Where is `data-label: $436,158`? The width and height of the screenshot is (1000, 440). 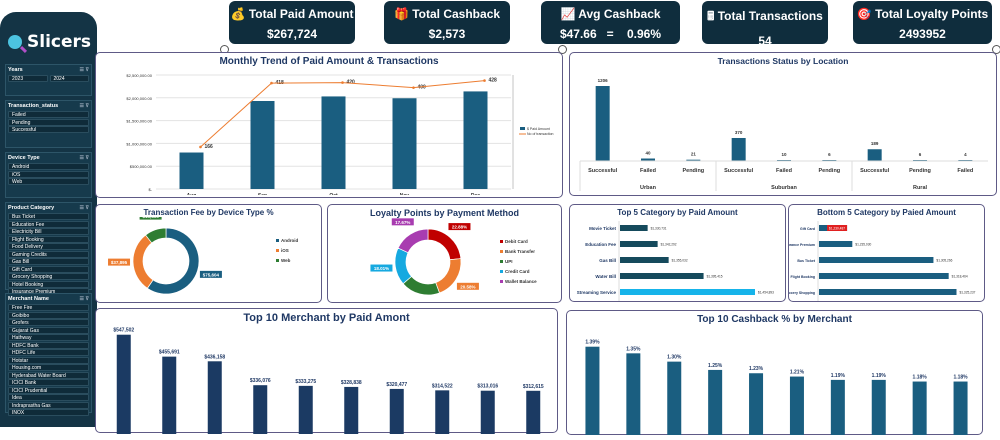 data-label: $436,158 is located at coordinates (214, 357).